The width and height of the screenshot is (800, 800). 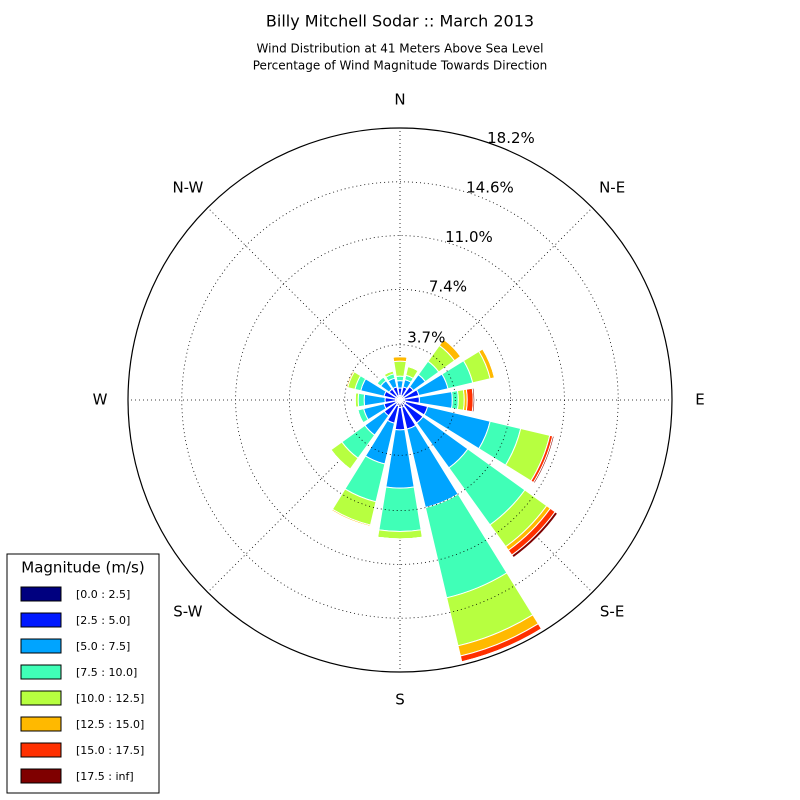 What do you see at coordinates (187, 187) in the screenshot?
I see `direction-label: N-W` at bounding box center [187, 187].